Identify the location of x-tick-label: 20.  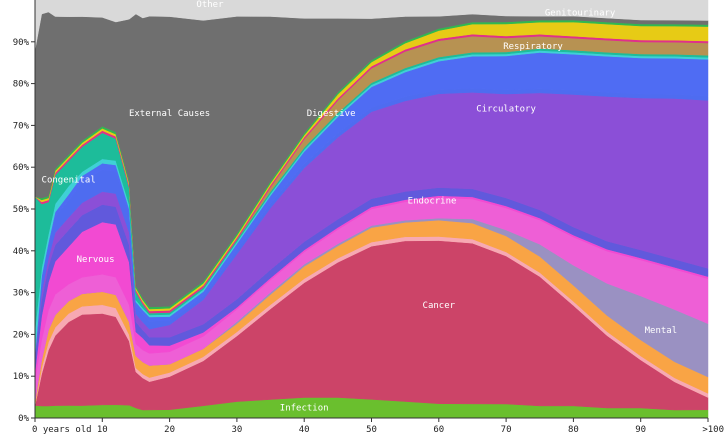
(169, 430).